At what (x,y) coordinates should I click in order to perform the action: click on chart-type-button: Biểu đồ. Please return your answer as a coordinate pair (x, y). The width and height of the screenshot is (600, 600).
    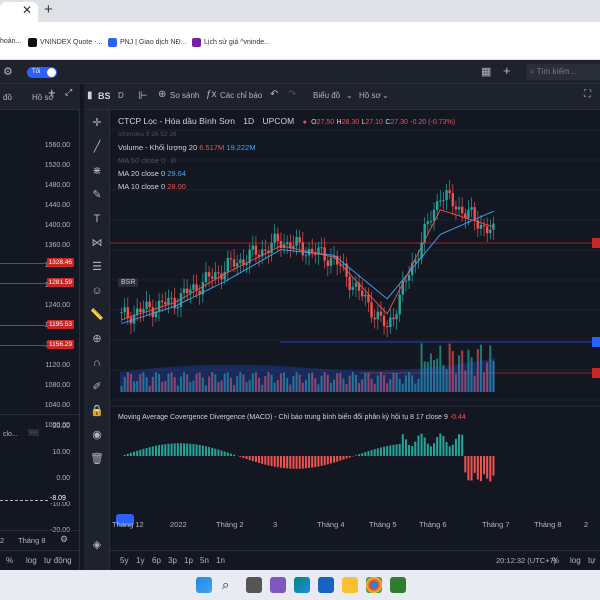
    Looking at the image, I should click on (327, 95).